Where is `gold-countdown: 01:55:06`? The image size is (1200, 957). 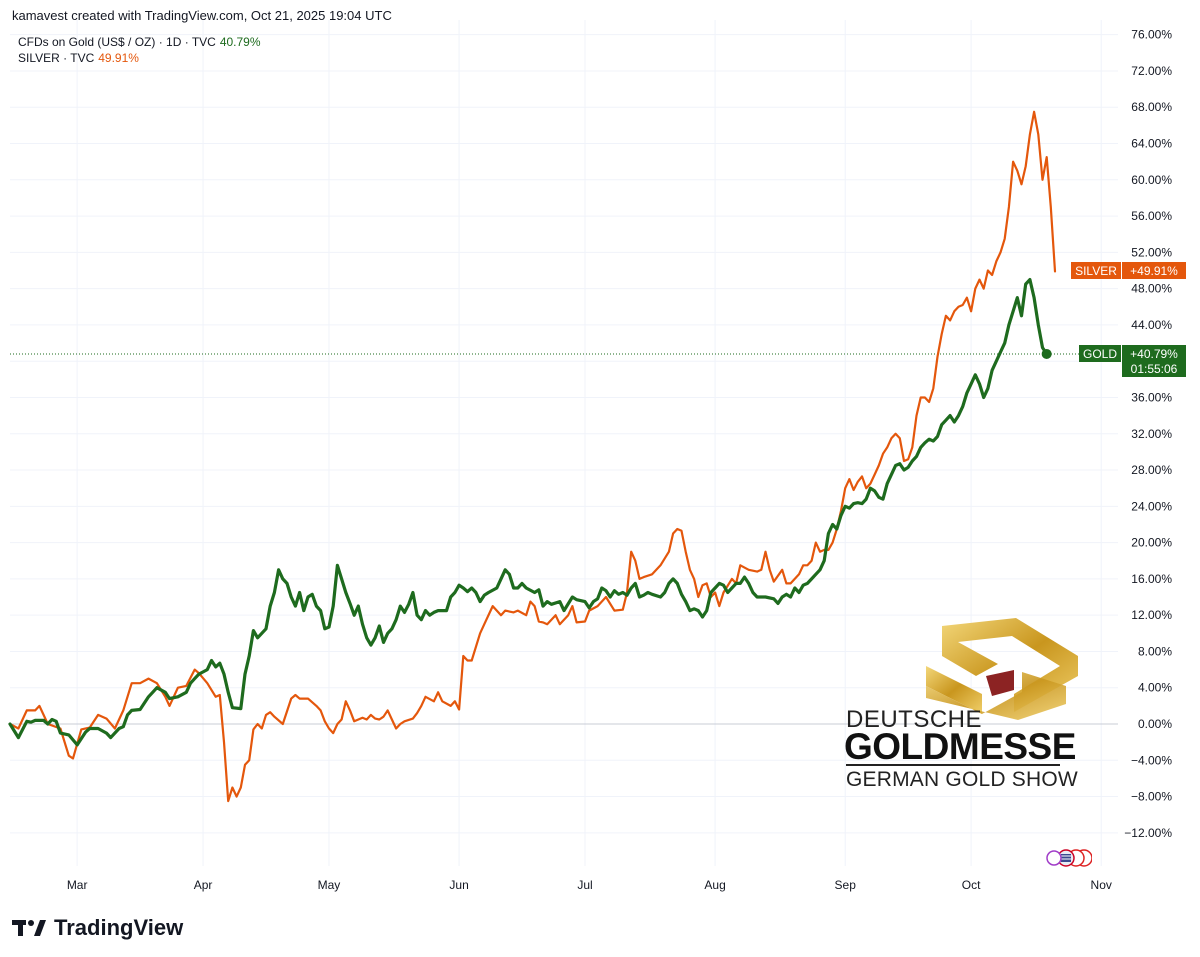 gold-countdown: 01:55:06 is located at coordinates (1154, 369).